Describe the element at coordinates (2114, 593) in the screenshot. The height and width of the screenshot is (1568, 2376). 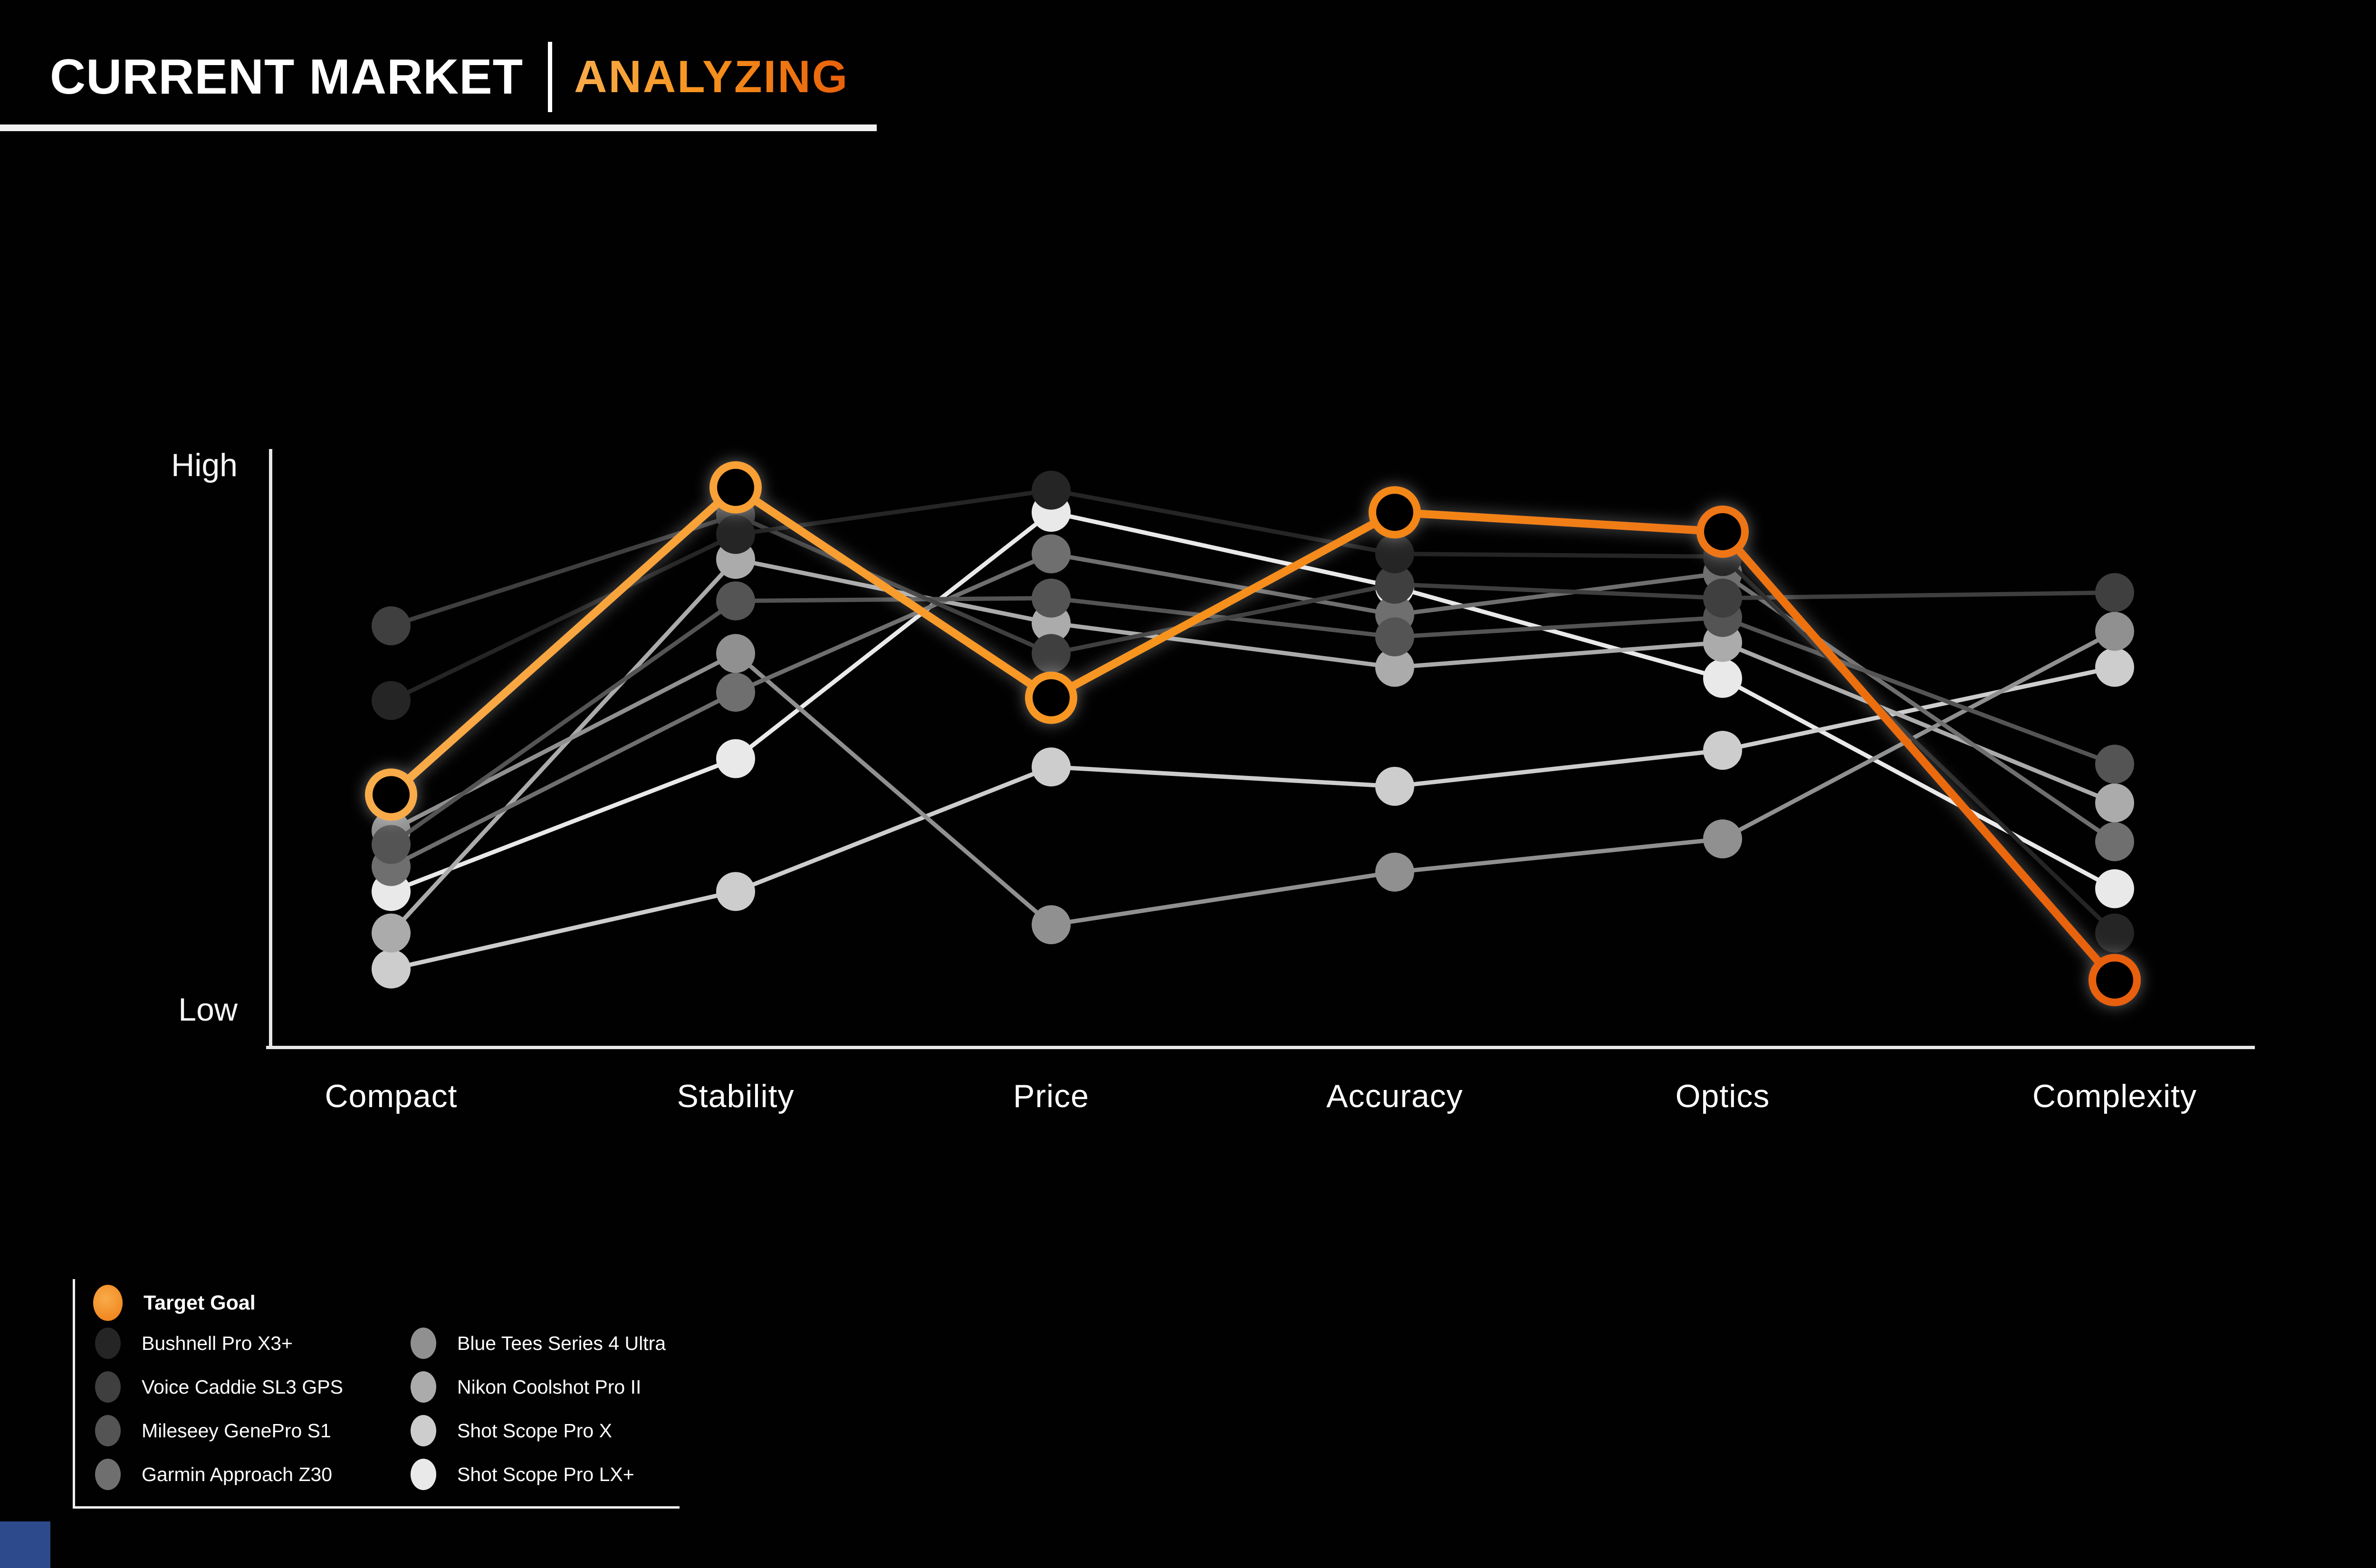
I see `data-point-voice-caddie-sl3-gps-complexity` at that location.